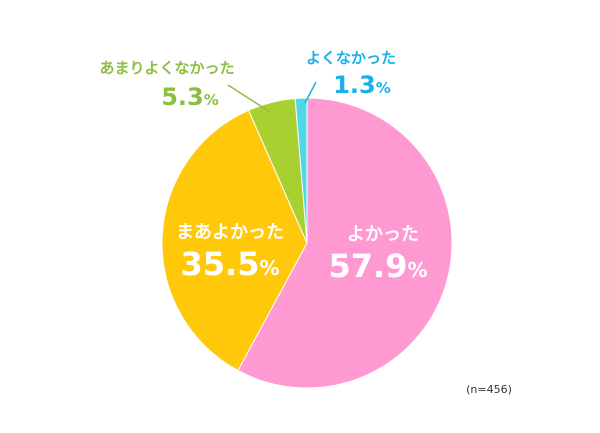 This screenshot has width=600, height=433. What do you see at coordinates (489, 389) in the screenshot?
I see `sample-size-note: (n=456)` at bounding box center [489, 389].